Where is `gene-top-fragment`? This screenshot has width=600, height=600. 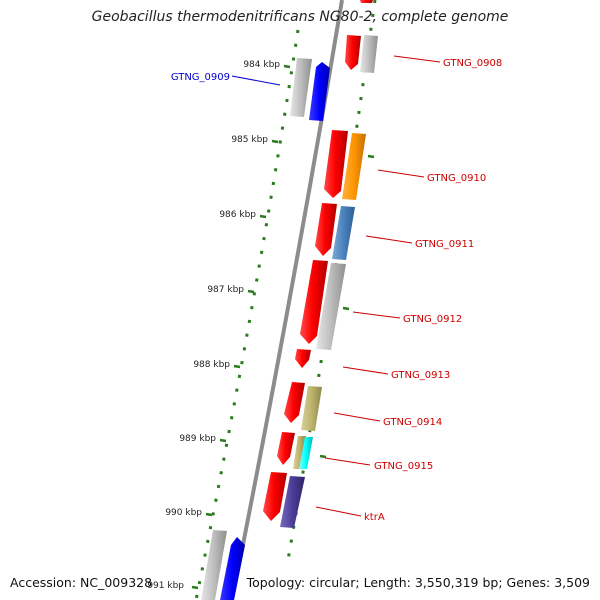
gene-top-fragment is located at coordinates (366, 1).